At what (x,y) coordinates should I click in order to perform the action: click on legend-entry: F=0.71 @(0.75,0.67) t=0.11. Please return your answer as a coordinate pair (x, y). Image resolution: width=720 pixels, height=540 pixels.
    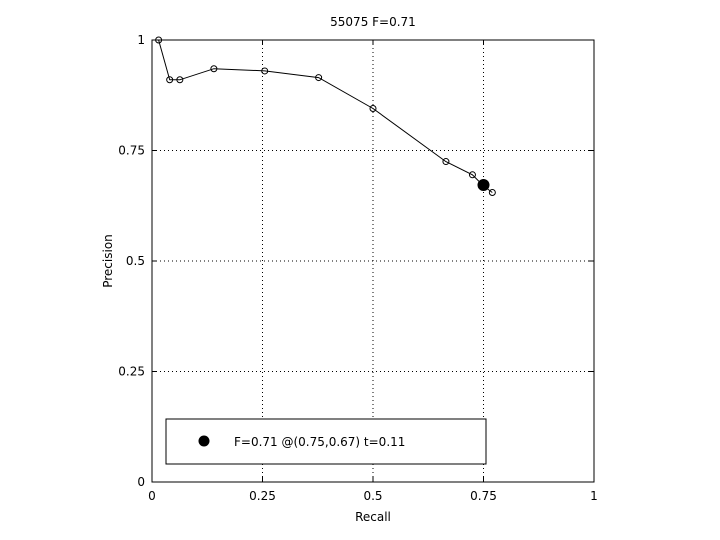
    Looking at the image, I should click on (319, 442).